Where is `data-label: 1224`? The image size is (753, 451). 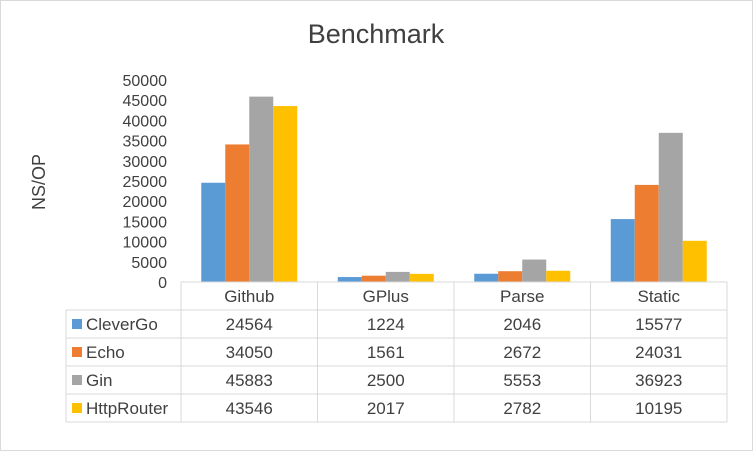
data-label: 1224 is located at coordinates (386, 324).